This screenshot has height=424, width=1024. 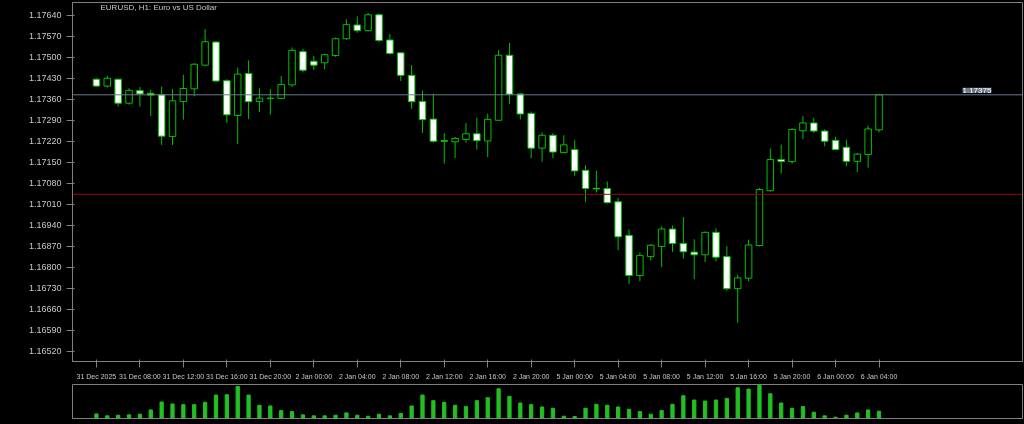 I want to click on y-tick-label: 1.17080, so click(x=45, y=183).